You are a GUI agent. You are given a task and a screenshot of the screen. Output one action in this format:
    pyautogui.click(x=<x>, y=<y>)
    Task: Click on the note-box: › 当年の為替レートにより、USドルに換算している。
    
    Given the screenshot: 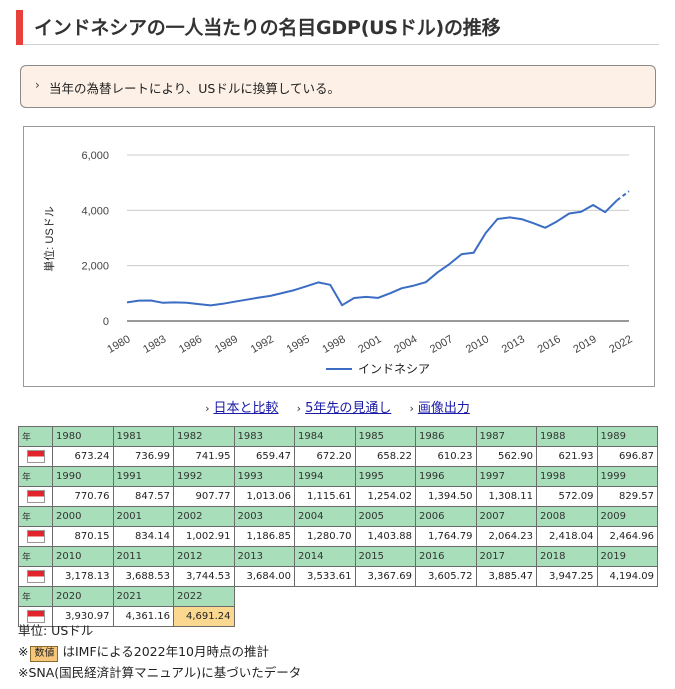 What is the action you would take?
    pyautogui.click(x=338, y=86)
    